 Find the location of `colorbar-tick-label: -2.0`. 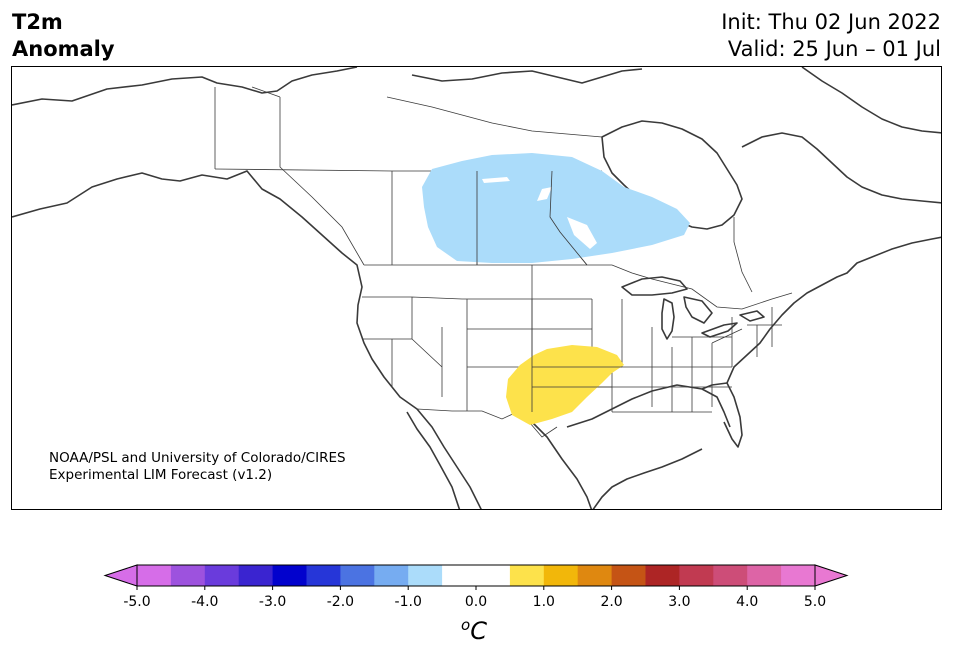

colorbar-tick-label: -2.0 is located at coordinates (340, 602).